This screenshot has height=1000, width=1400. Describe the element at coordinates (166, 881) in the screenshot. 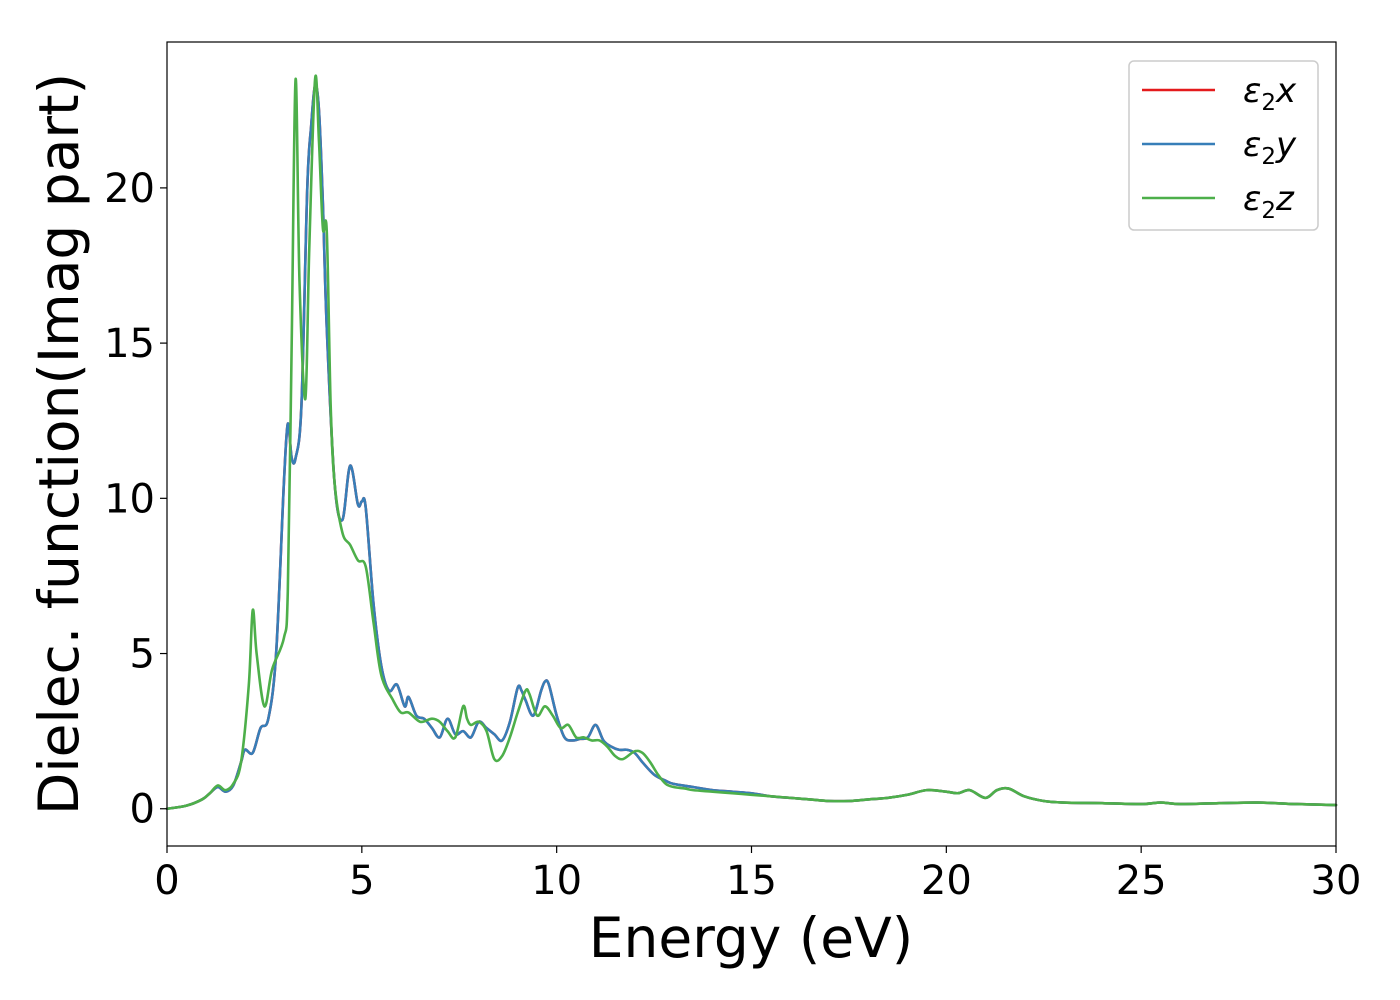

I see `x-tick-label: 0` at that location.